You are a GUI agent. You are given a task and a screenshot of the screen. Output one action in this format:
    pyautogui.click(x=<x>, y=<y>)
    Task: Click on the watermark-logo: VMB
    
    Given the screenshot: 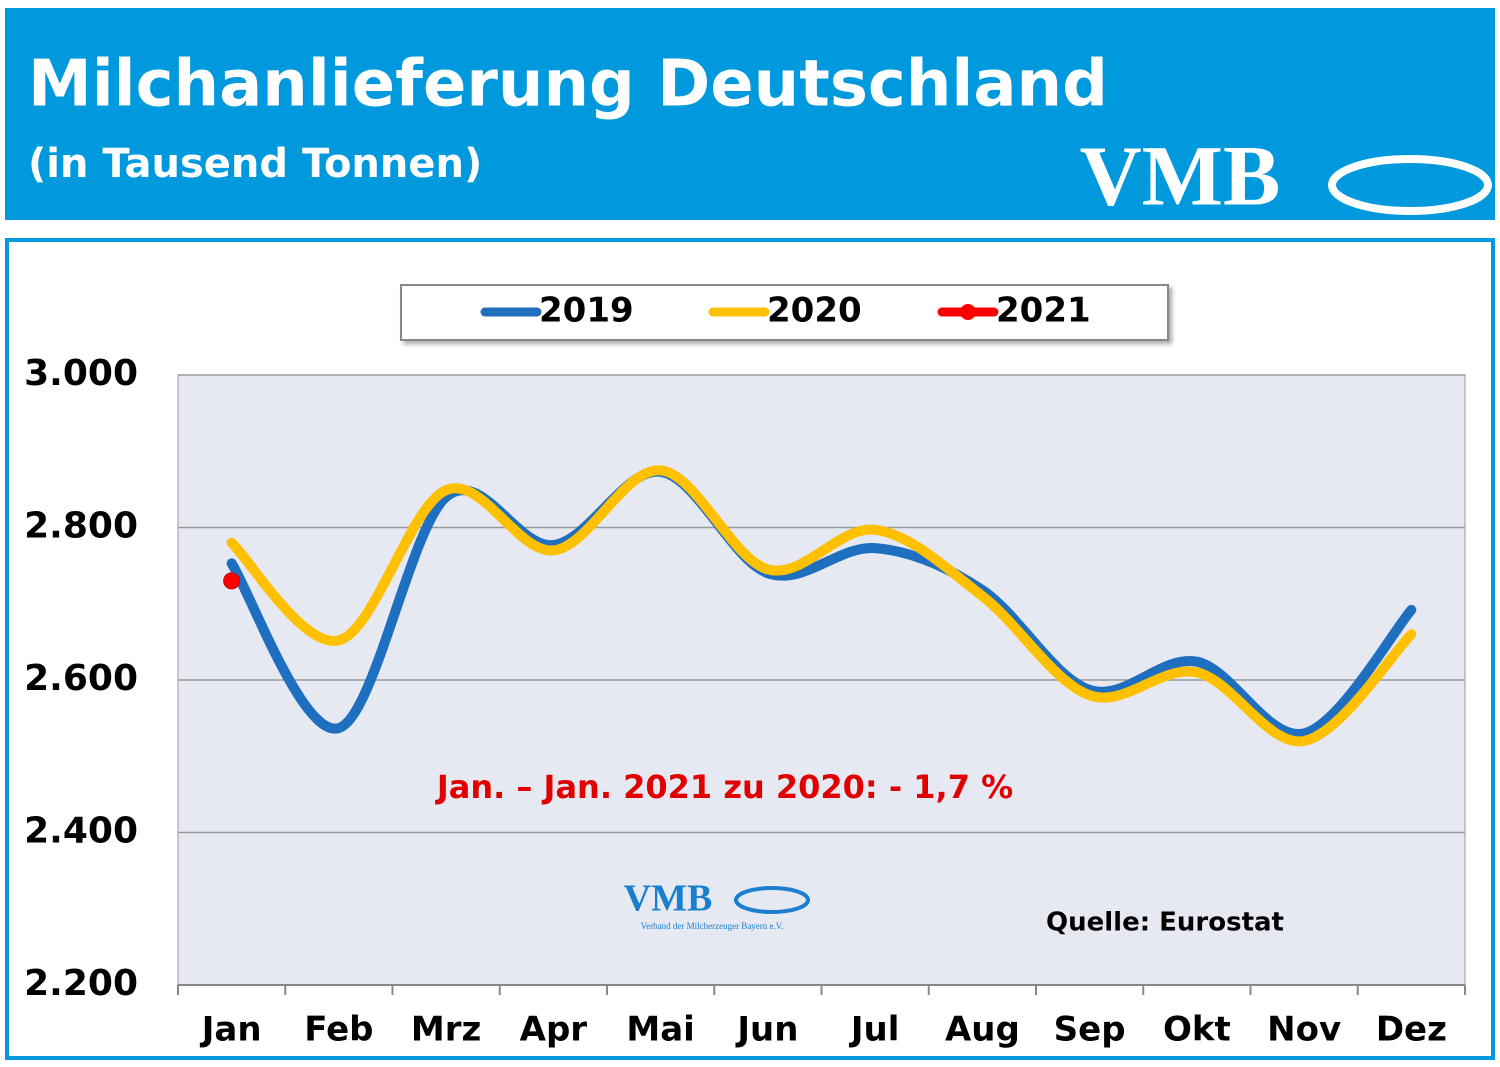 What is the action you would take?
    pyautogui.click(x=668, y=899)
    